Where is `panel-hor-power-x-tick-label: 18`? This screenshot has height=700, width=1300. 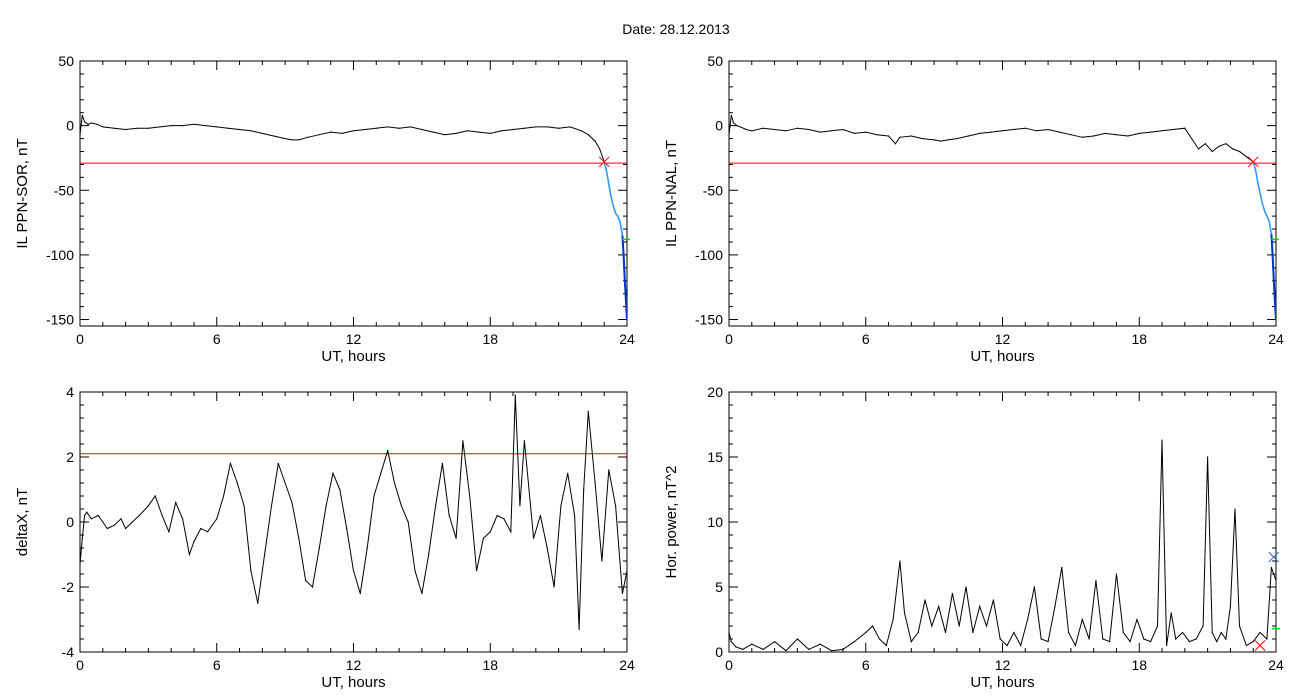 panel-hor-power-x-tick-label: 18 is located at coordinates (1139, 665).